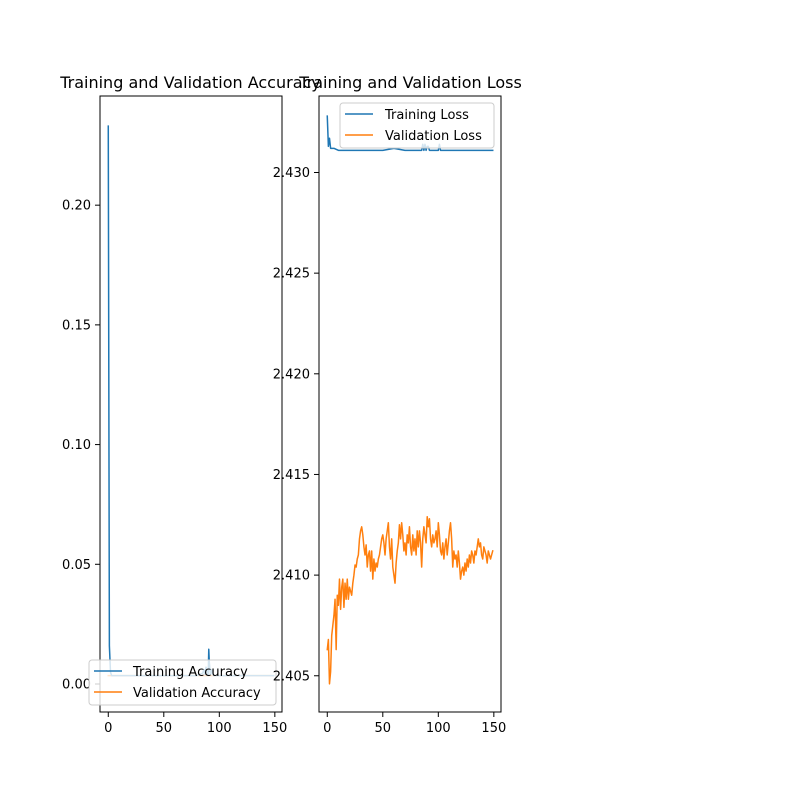 The height and width of the screenshot is (800, 800). I want to click on legend-label-training-accuracy: Training Accuracy, so click(190, 672).